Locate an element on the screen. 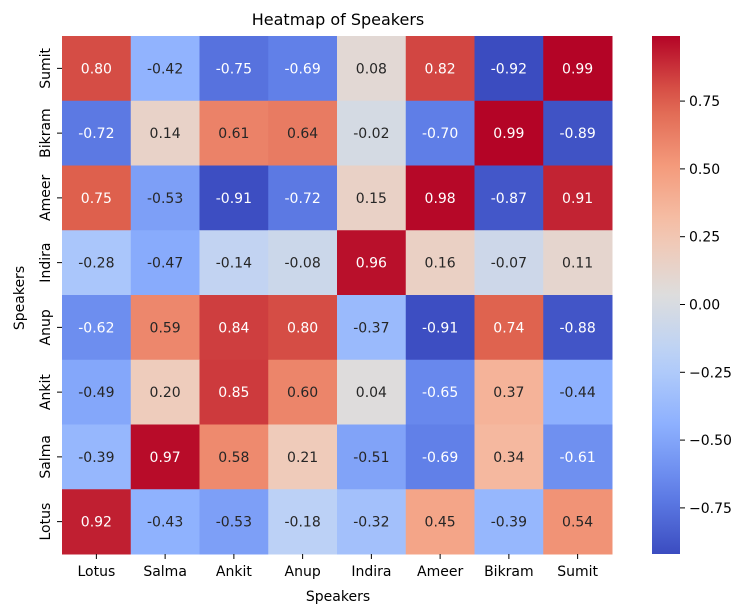  cell-value-label: 0.97 is located at coordinates (165, 458).